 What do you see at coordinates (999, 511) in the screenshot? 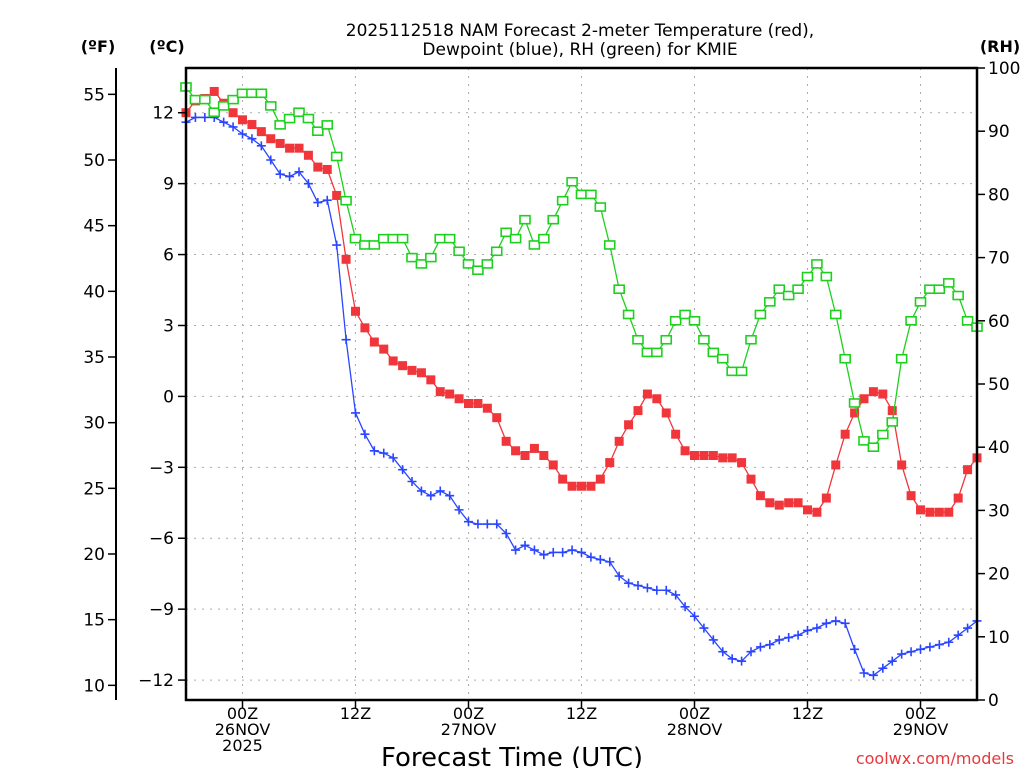
I see `rh-tick-label: 30` at bounding box center [999, 511].